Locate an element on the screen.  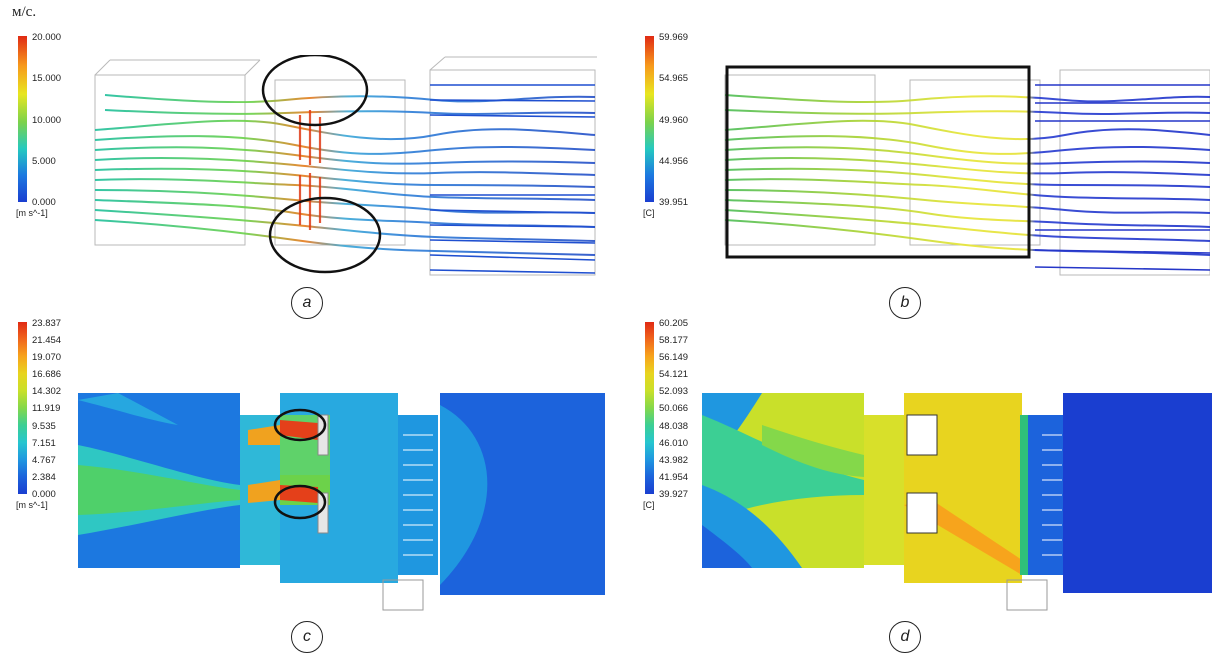
legend-tick: 16.686 is located at coordinates (47, 374).